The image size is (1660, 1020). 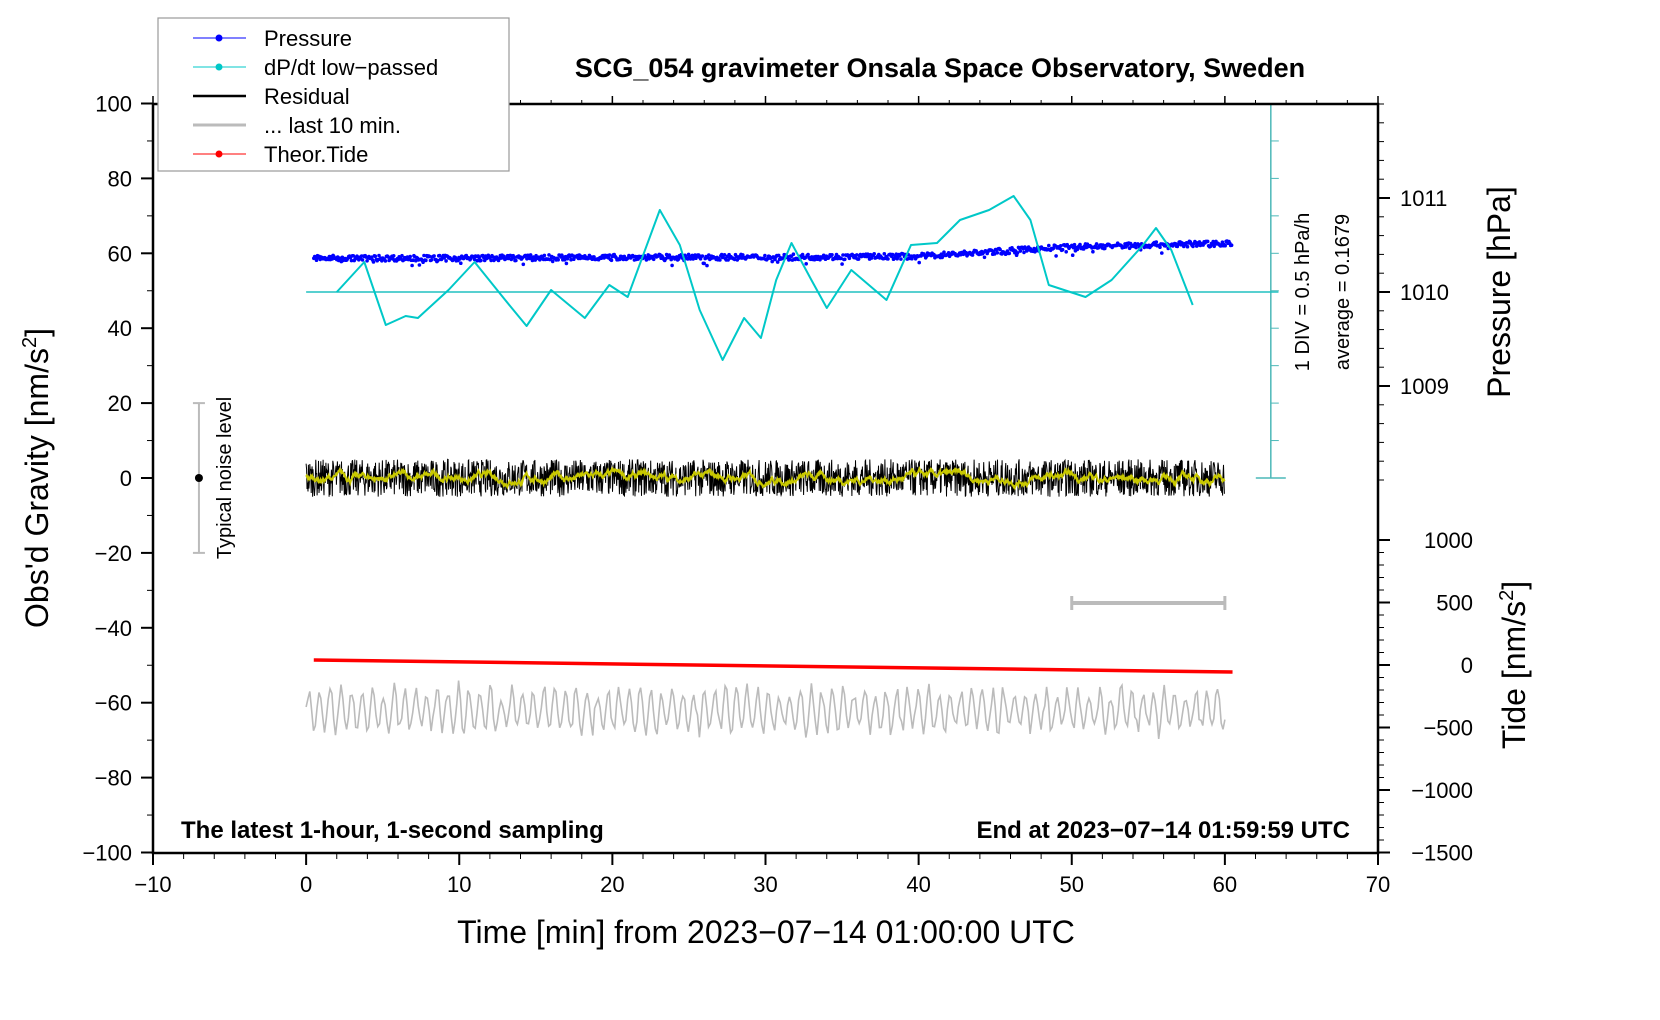 I want to click on x-tick-label: −10, so click(x=152, y=884).